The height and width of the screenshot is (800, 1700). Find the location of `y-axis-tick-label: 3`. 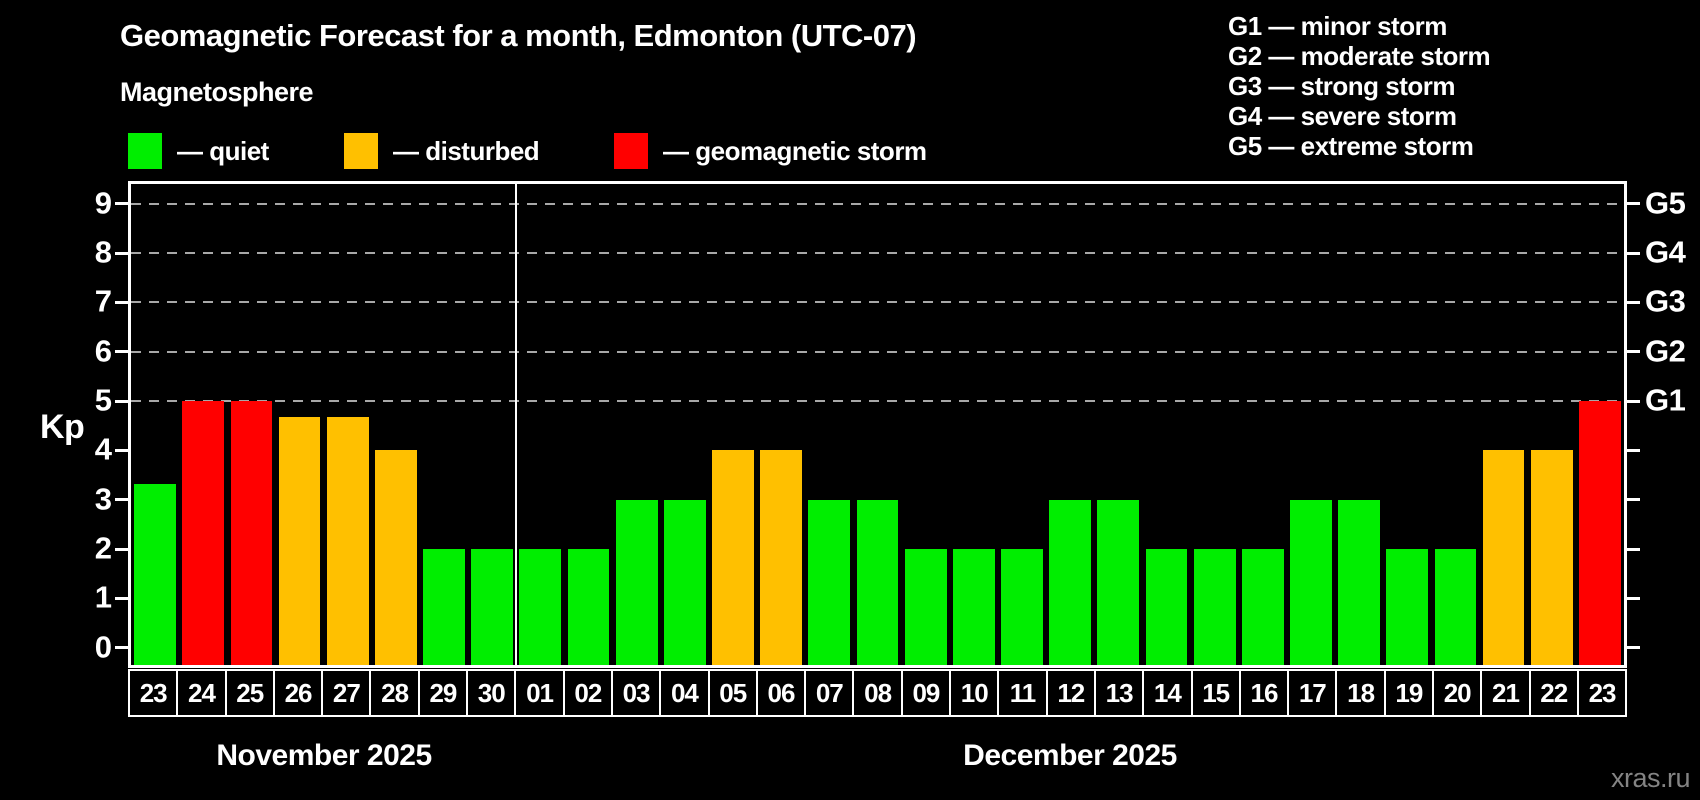

y-axis-tick-label: 3 is located at coordinates (103, 498).